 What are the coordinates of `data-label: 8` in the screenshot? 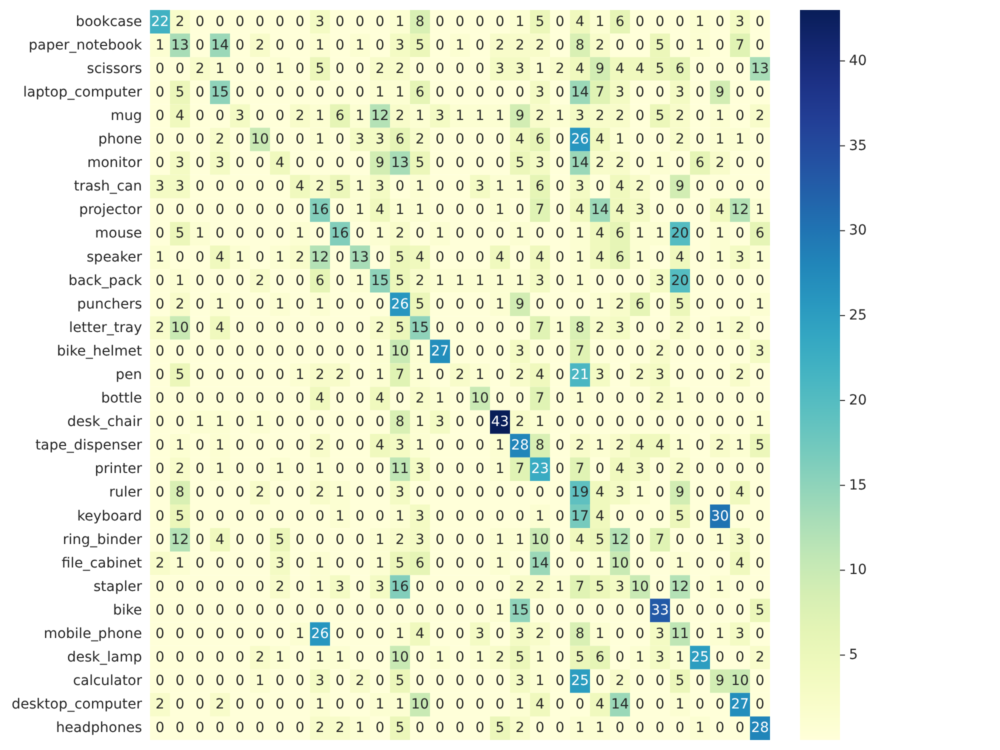 It's located at (420, 22).